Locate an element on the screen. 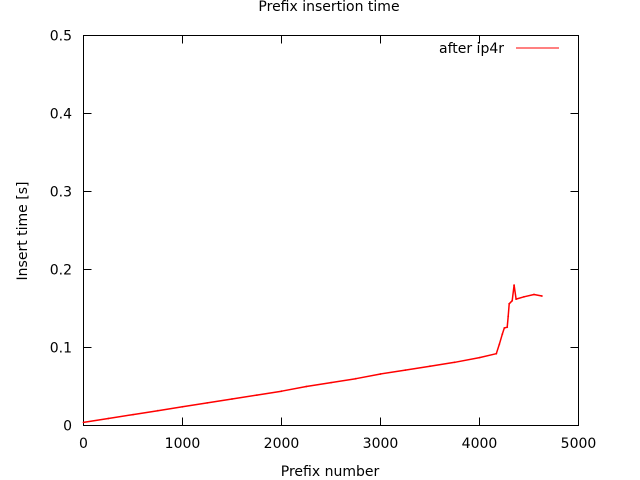 The image size is (640, 480). x-axis-title: Prefix number is located at coordinates (330, 472).